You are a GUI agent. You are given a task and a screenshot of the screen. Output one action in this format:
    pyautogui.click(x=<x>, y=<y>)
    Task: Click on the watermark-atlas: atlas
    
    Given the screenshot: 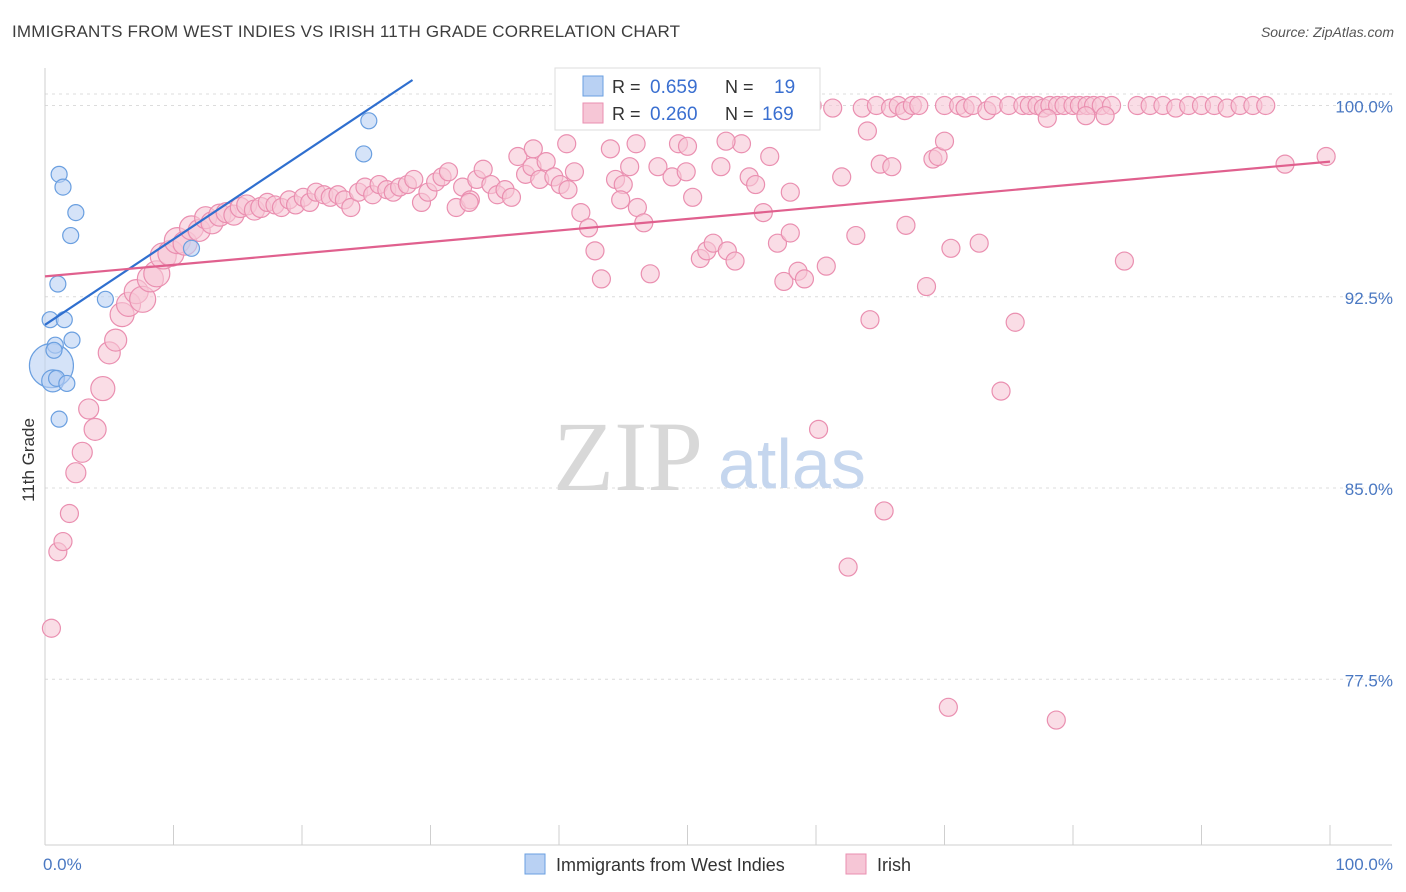 What is the action you would take?
    pyautogui.click(x=792, y=464)
    